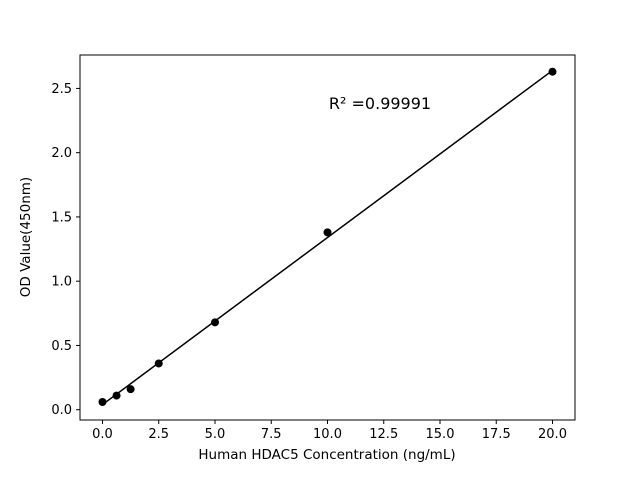 Image resolution: width=640 pixels, height=480 pixels. Describe the element at coordinates (440, 434) in the screenshot. I see `x-tick-label: 15.0` at that location.